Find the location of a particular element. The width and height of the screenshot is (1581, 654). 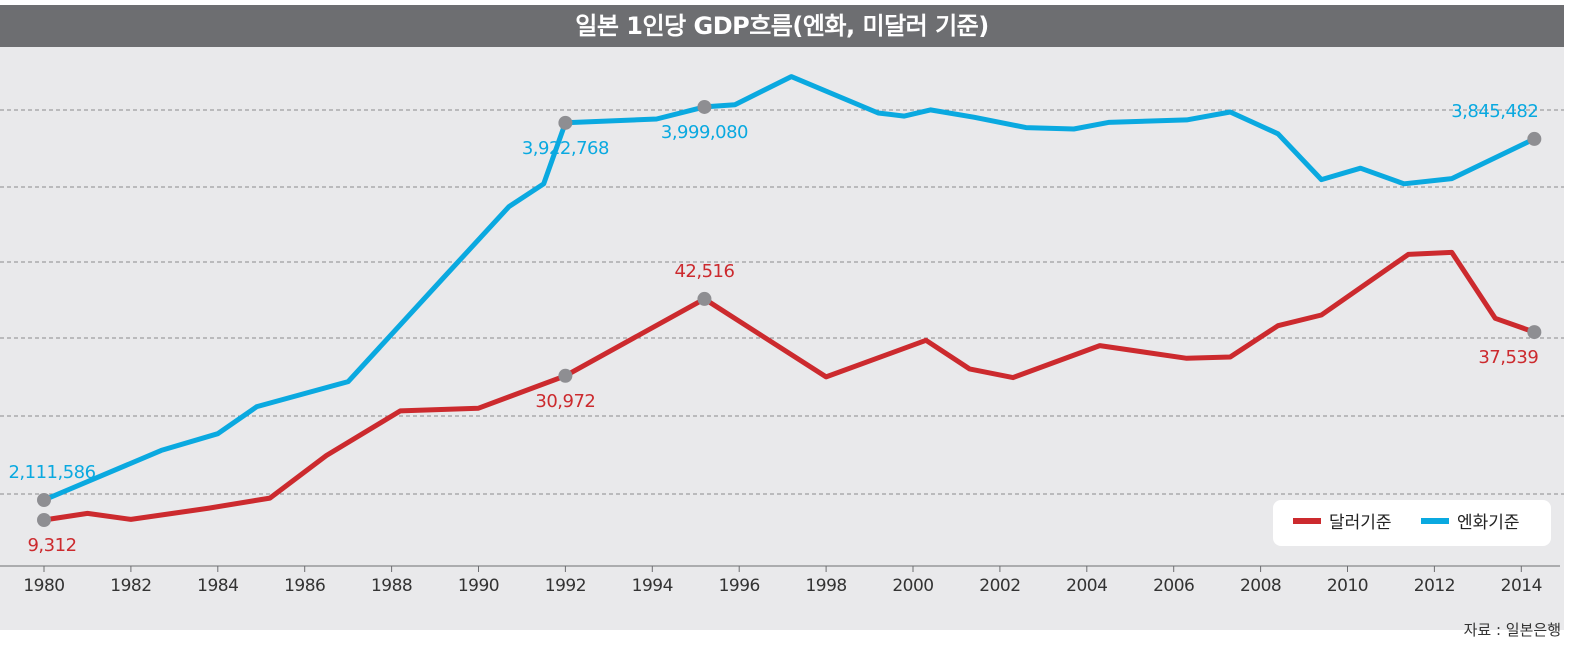

marker-dollar-1995.2 is located at coordinates (704, 298).